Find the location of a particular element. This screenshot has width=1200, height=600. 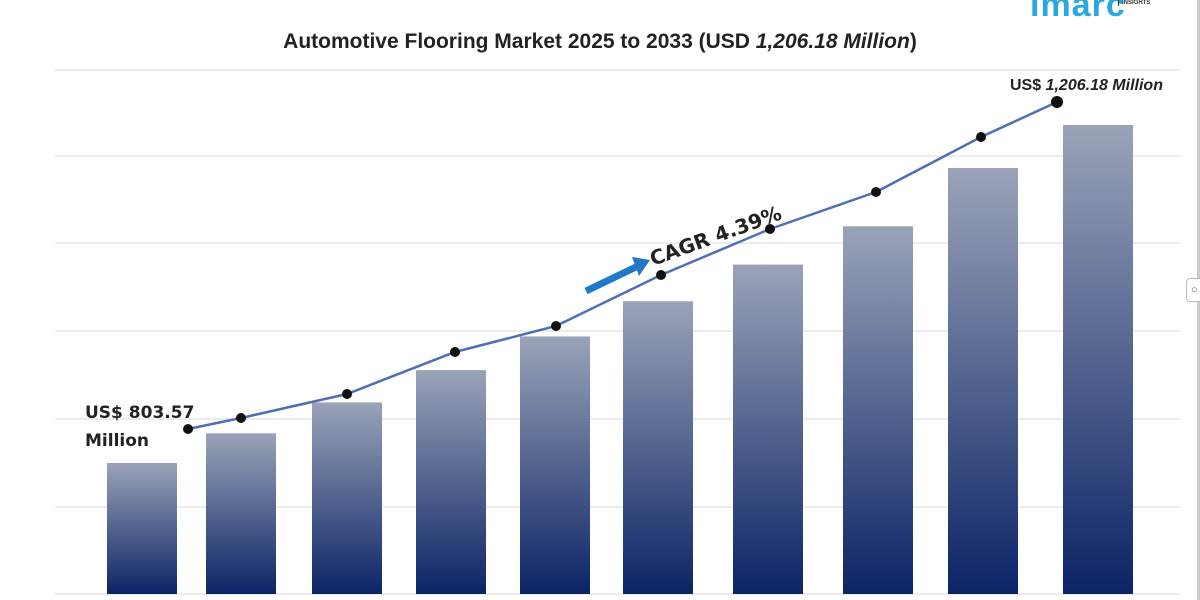

trend-point-2031 is located at coordinates (876, 192).